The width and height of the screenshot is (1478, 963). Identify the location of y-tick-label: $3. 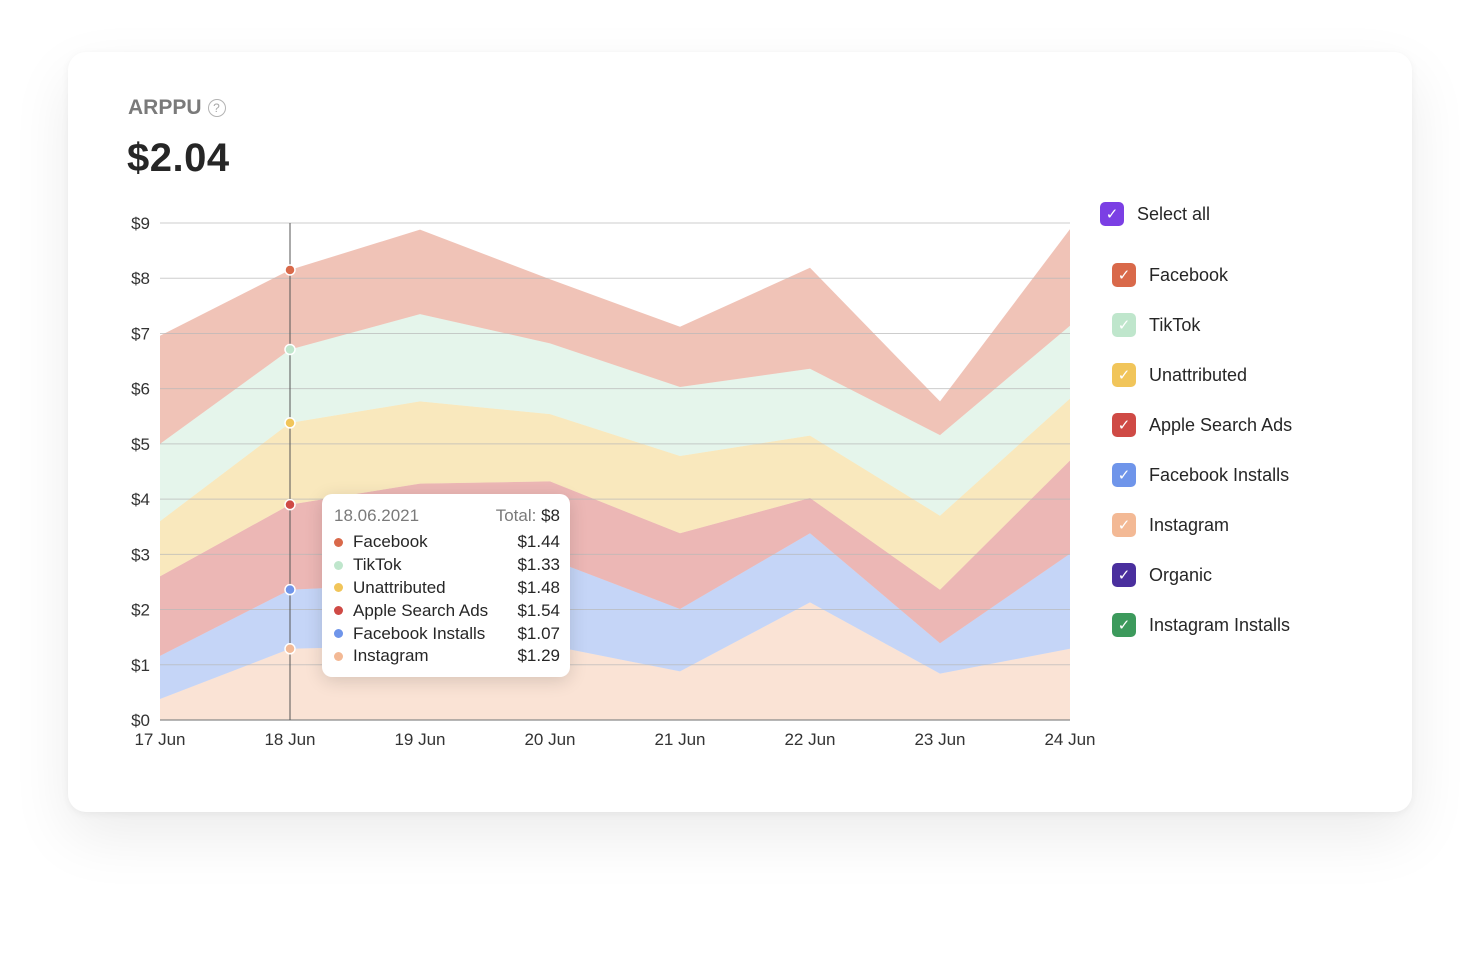
(140, 554).